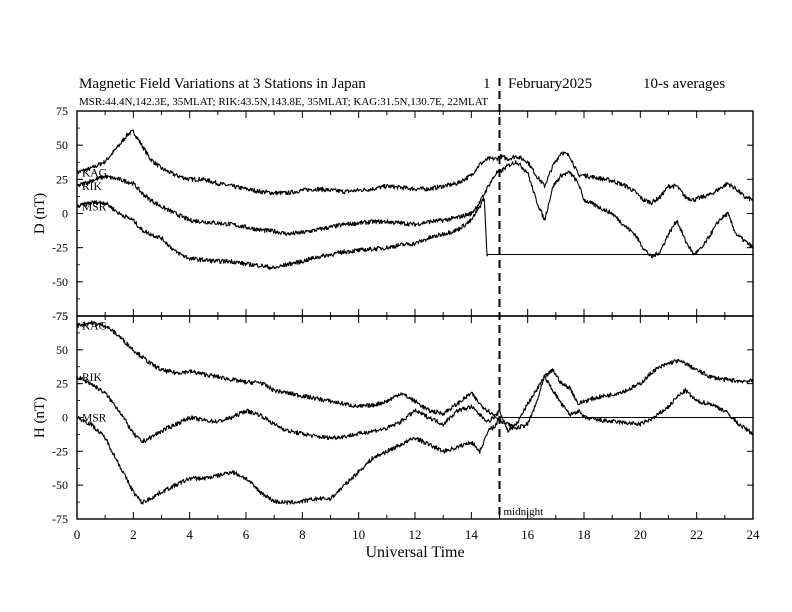  What do you see at coordinates (133, 534) in the screenshot?
I see `x-tick-label: 2` at bounding box center [133, 534].